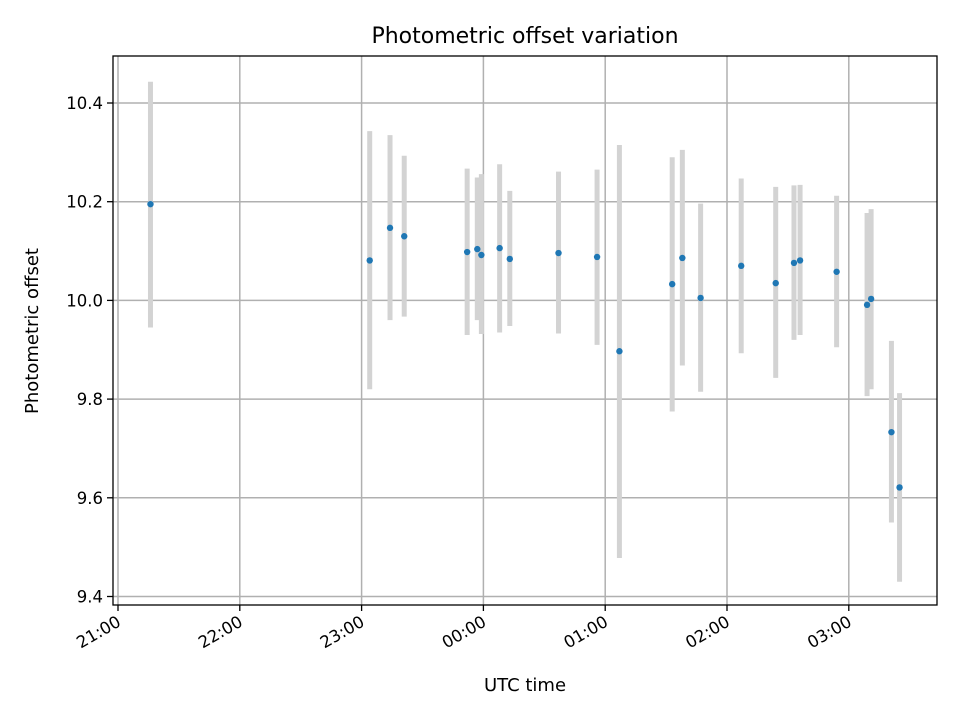 The image size is (960, 720). Describe the element at coordinates (89, 350) in the screenshot. I see `y-axis-ticks: 9.4 9.6 9.8 10.0 10.2 10.4` at that location.